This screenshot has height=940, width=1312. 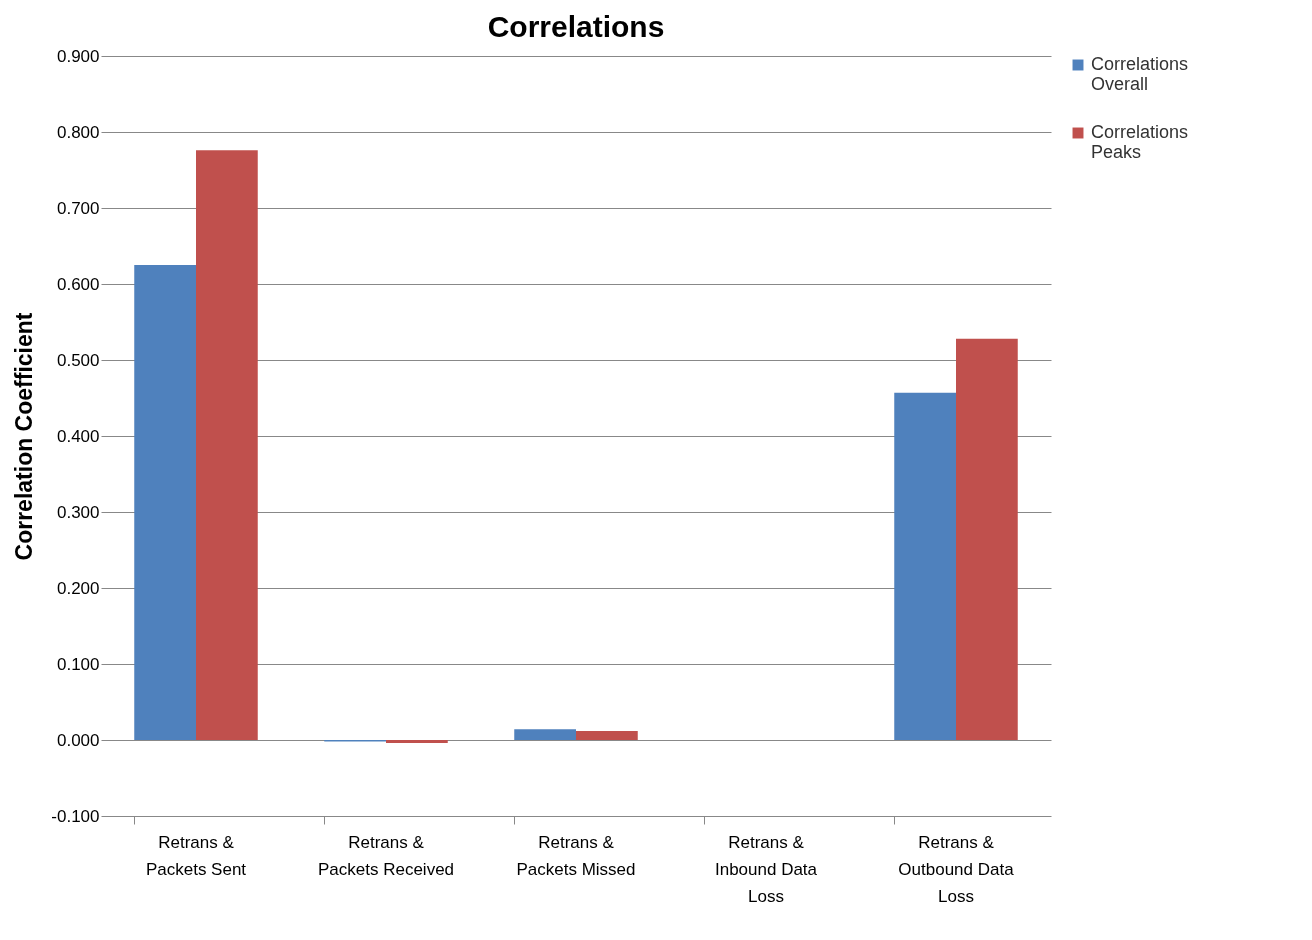 I want to click on x-tick-label: Retrans & Packets Missed, so click(x=576, y=855).